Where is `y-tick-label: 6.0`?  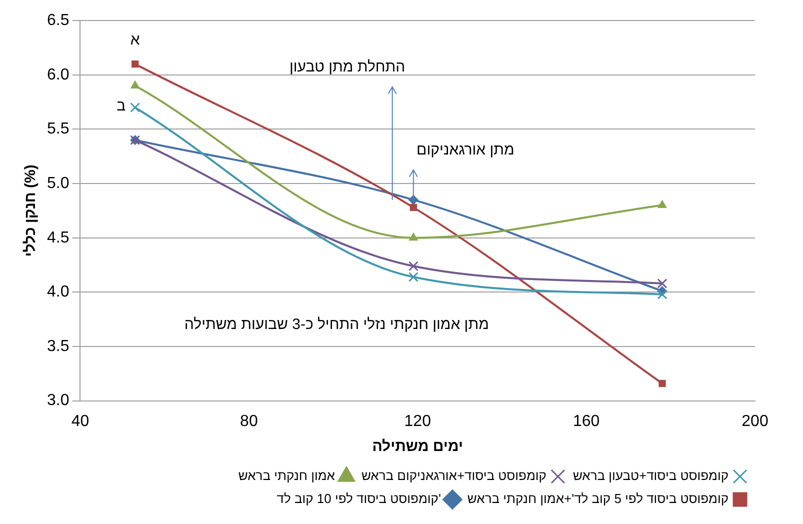
y-tick-label: 6.0 is located at coordinates (58, 75).